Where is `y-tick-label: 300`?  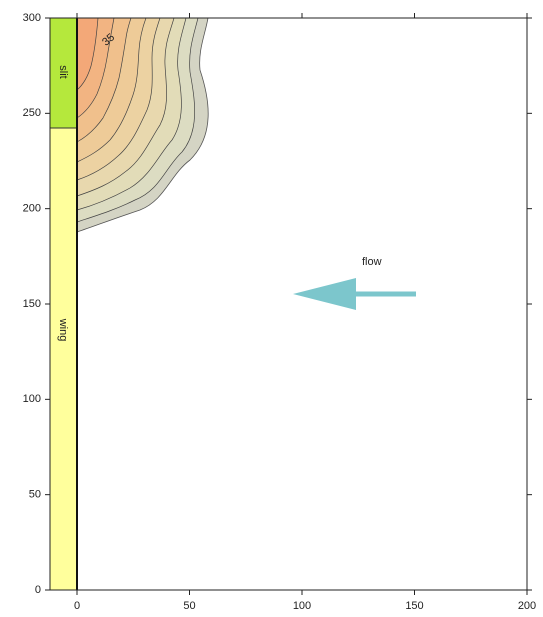 y-tick-label: 300 is located at coordinates (32, 18).